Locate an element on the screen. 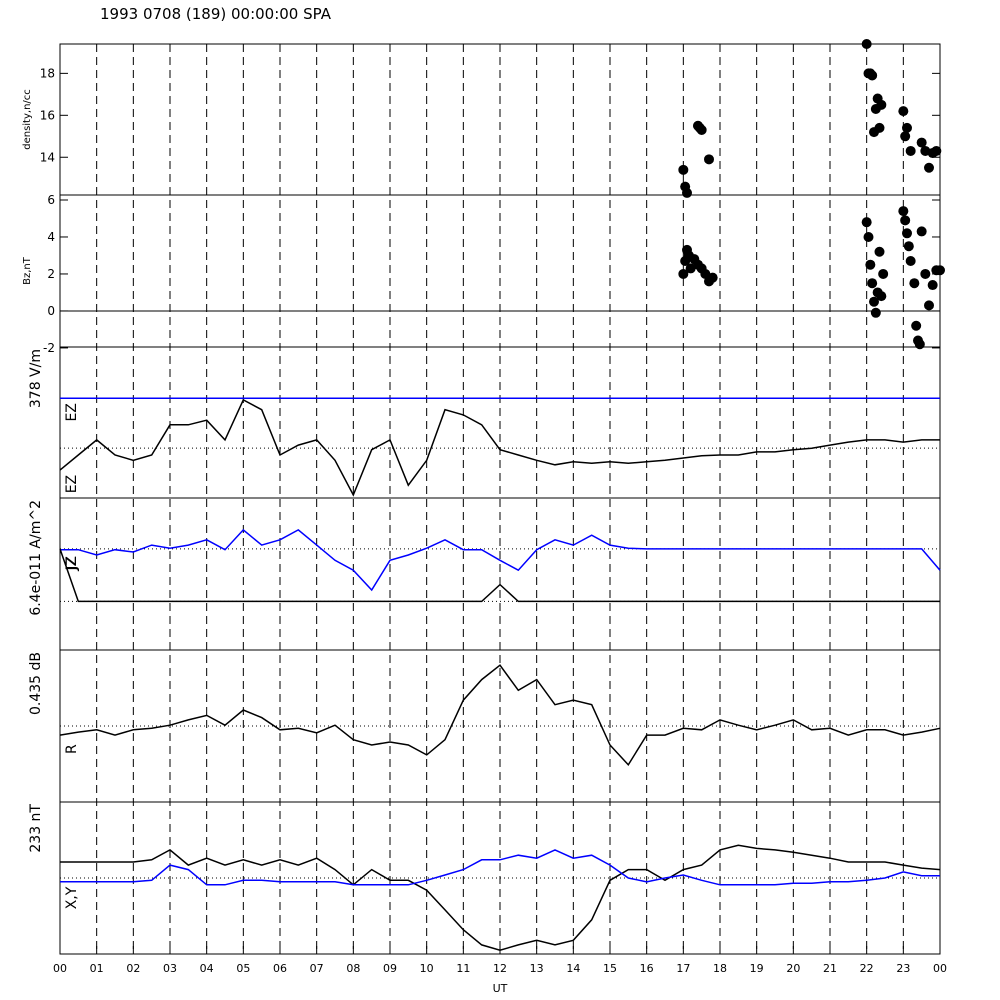  scale-label: 6.4e-011 A/m^2 is located at coordinates (36, 558).